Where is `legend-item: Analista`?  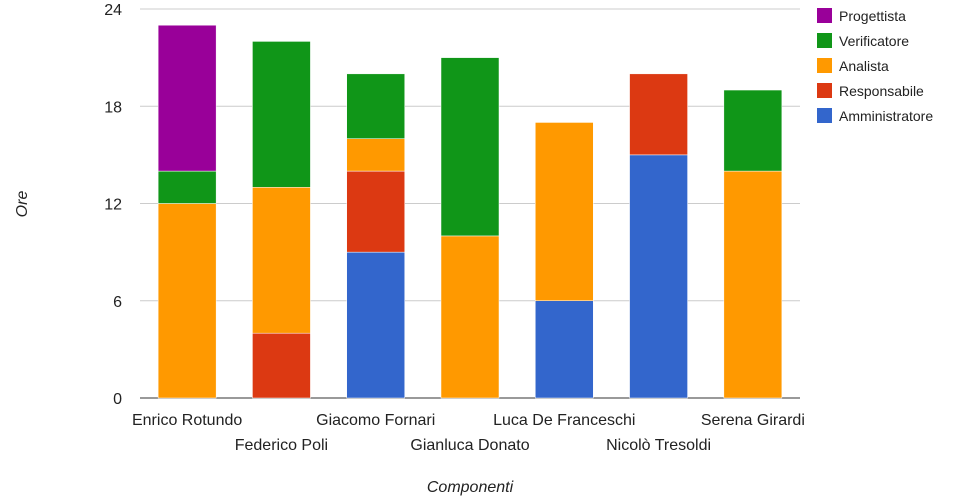 legend-item: Analista is located at coordinates (853, 66).